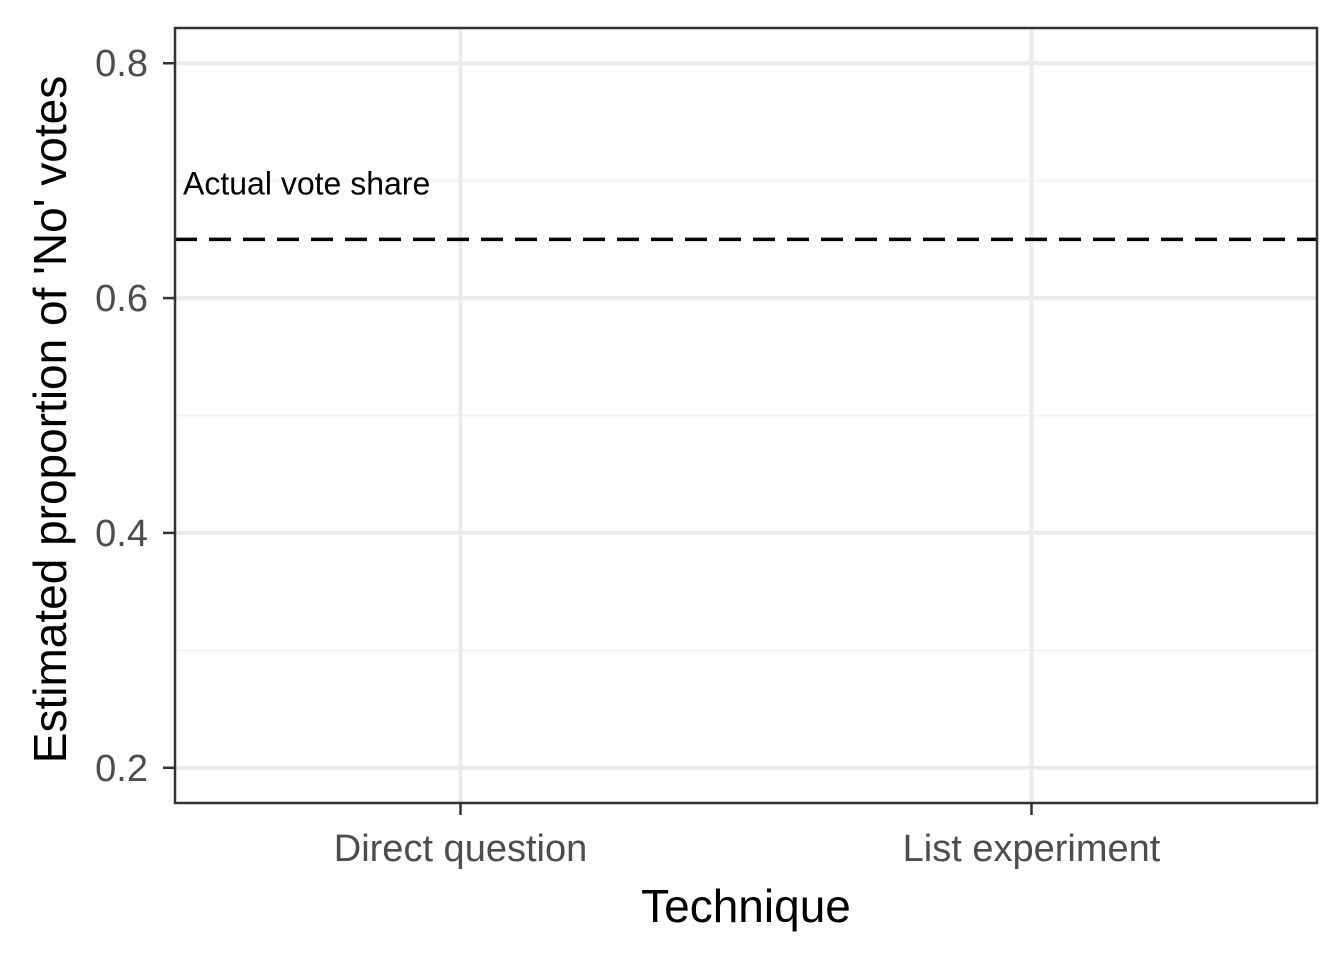  I want to click on y-tick-label: 0.8, so click(121, 64).